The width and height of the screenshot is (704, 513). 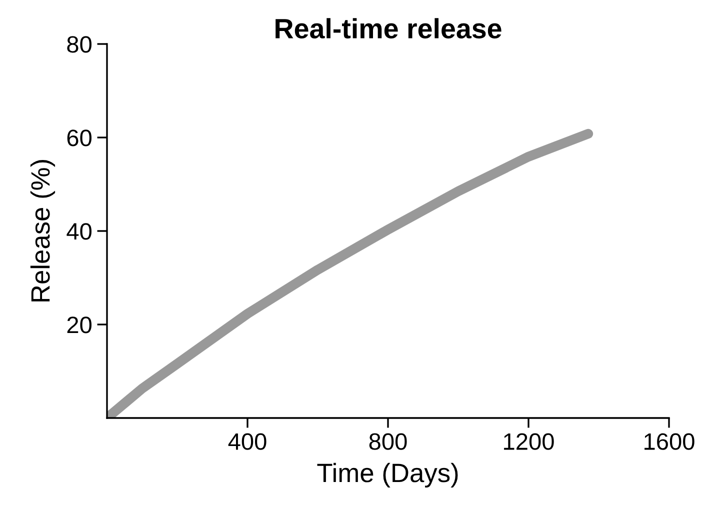 I want to click on x-tick-label: 1600, so click(x=669, y=441).